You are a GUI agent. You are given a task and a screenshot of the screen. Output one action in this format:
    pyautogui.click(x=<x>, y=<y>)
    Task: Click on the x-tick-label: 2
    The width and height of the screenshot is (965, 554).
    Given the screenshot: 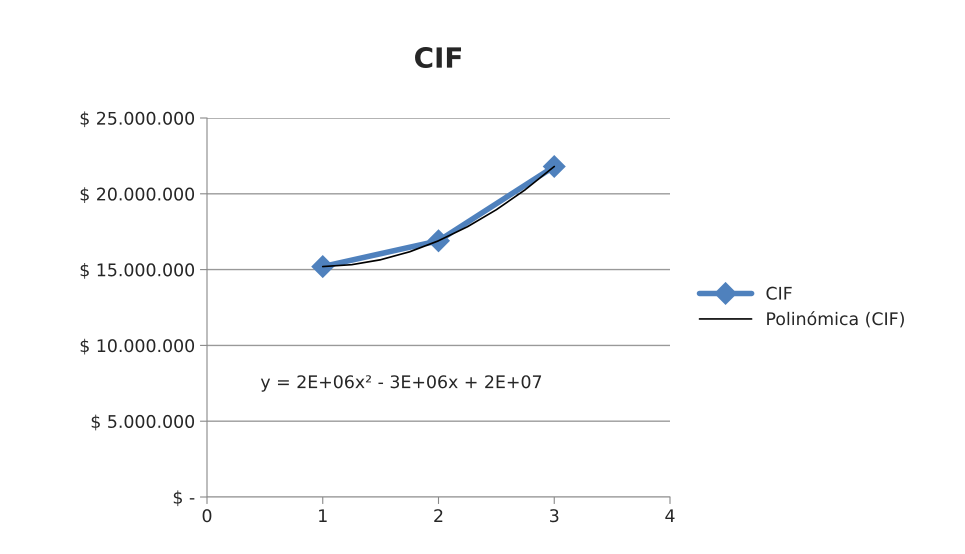 What is the action you would take?
    pyautogui.click(x=438, y=515)
    